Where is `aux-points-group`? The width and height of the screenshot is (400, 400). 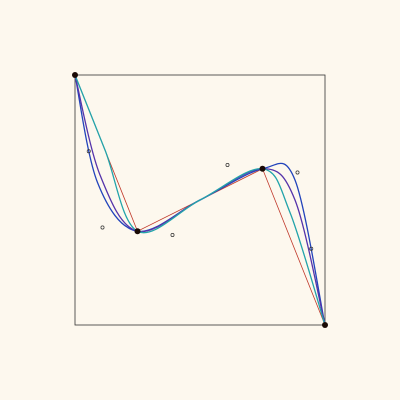 aux-points-group is located at coordinates (200, 200).